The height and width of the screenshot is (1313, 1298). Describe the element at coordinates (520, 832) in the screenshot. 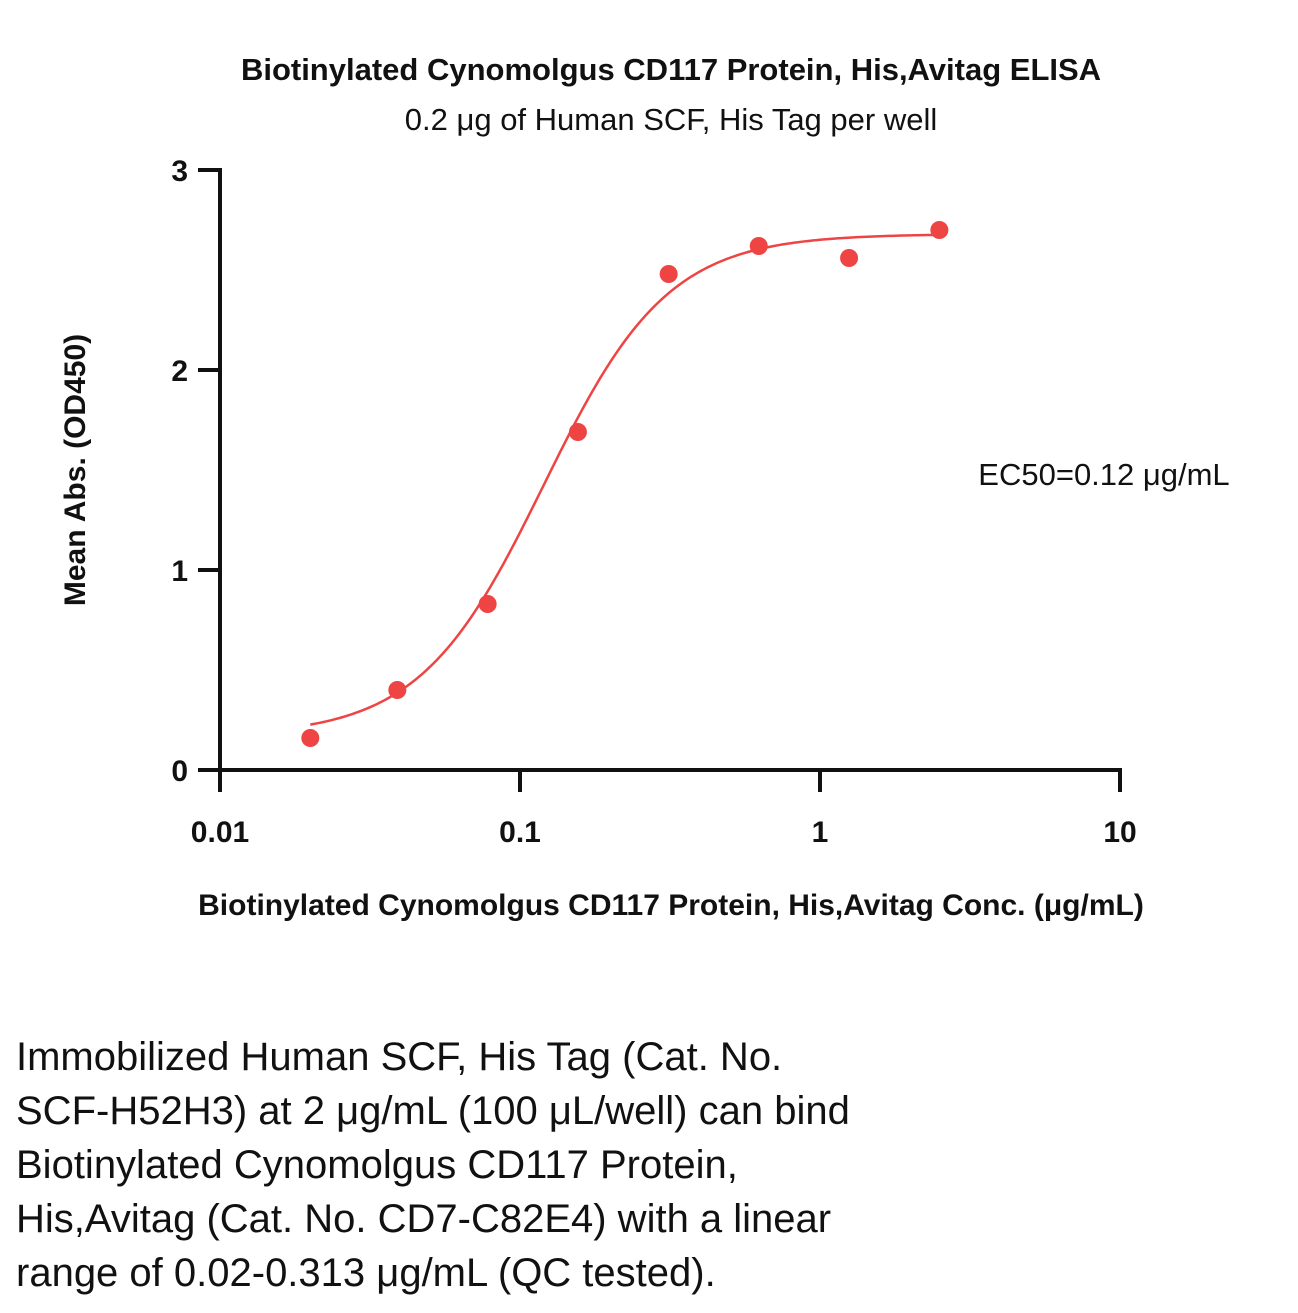

I see `x-tick-label: 0.1` at that location.